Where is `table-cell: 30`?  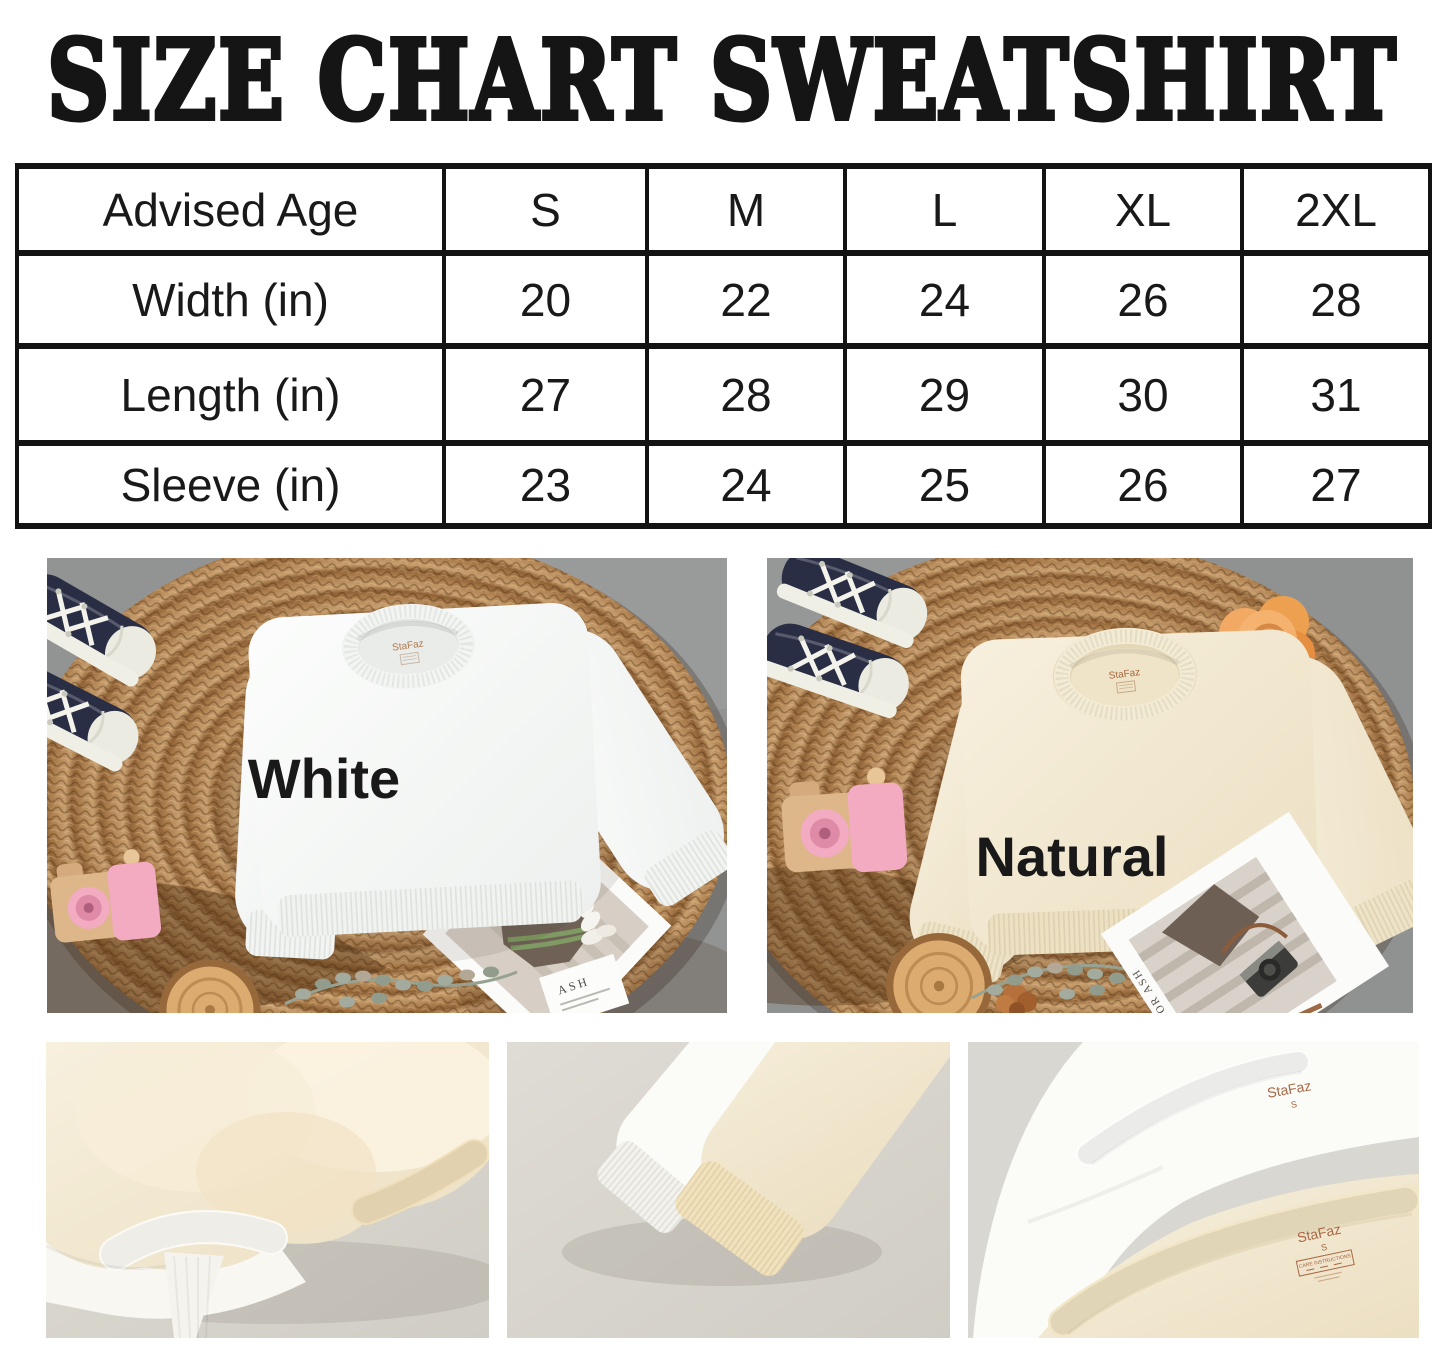 table-cell: 30 is located at coordinates (1143, 394).